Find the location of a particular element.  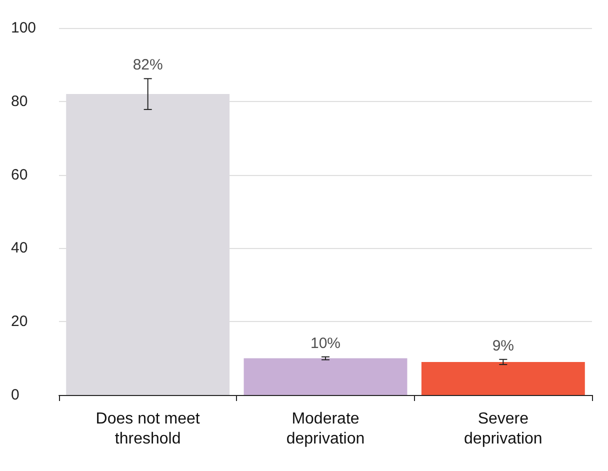

y-tick-label: 100 is located at coordinates (23, 28).